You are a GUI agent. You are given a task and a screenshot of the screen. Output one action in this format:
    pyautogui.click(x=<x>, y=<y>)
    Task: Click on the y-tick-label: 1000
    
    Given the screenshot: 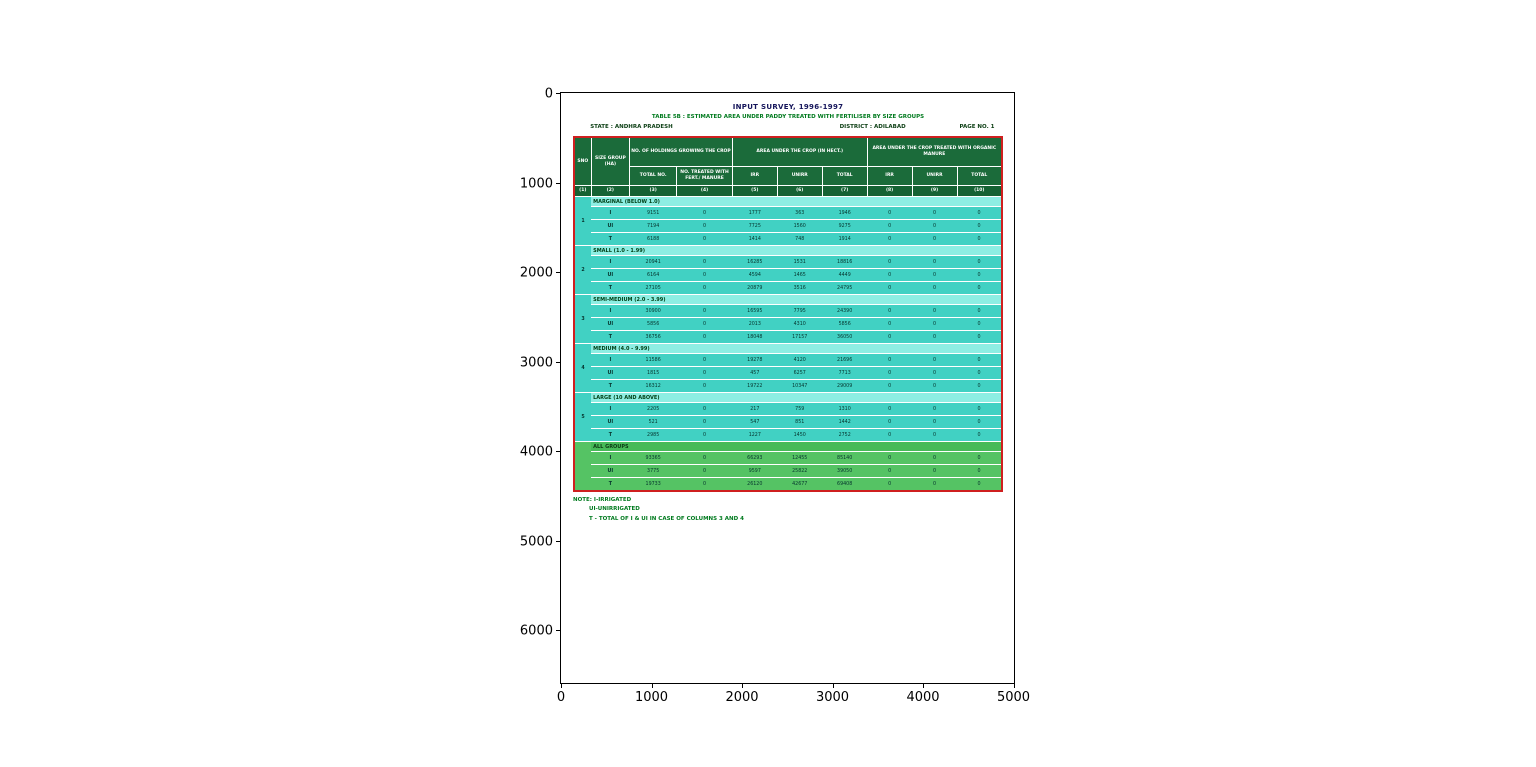 What is the action you would take?
    pyautogui.click(x=536, y=183)
    